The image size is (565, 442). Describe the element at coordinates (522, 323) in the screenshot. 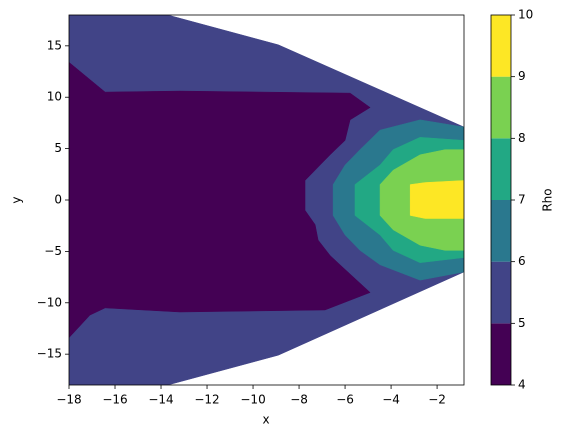

I see `colorbar-tick-label: 5` at that location.